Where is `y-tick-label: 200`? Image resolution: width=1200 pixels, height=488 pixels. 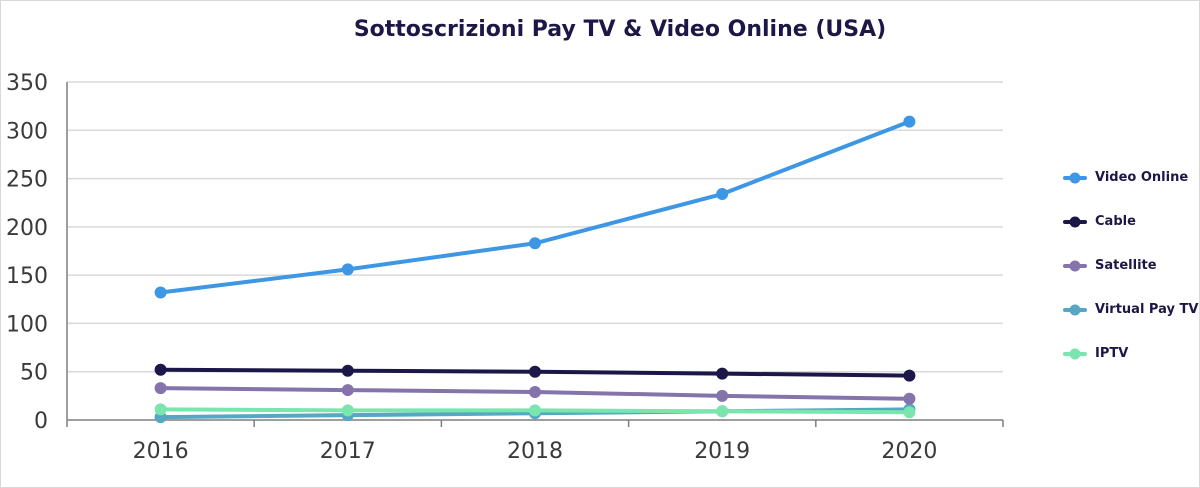
y-tick-label: 200 is located at coordinates (27, 228).